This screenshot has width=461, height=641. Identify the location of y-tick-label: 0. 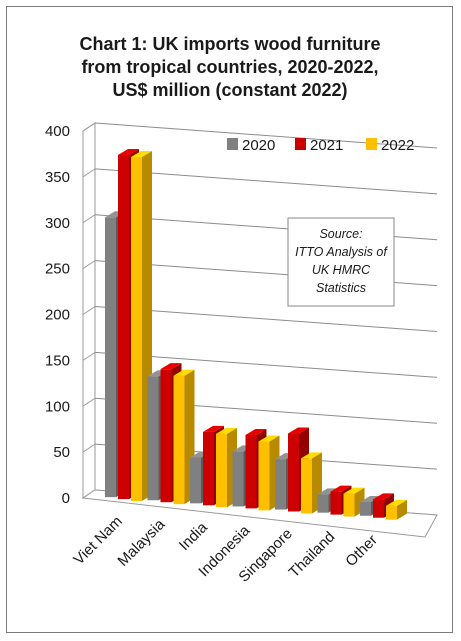
(66, 498).